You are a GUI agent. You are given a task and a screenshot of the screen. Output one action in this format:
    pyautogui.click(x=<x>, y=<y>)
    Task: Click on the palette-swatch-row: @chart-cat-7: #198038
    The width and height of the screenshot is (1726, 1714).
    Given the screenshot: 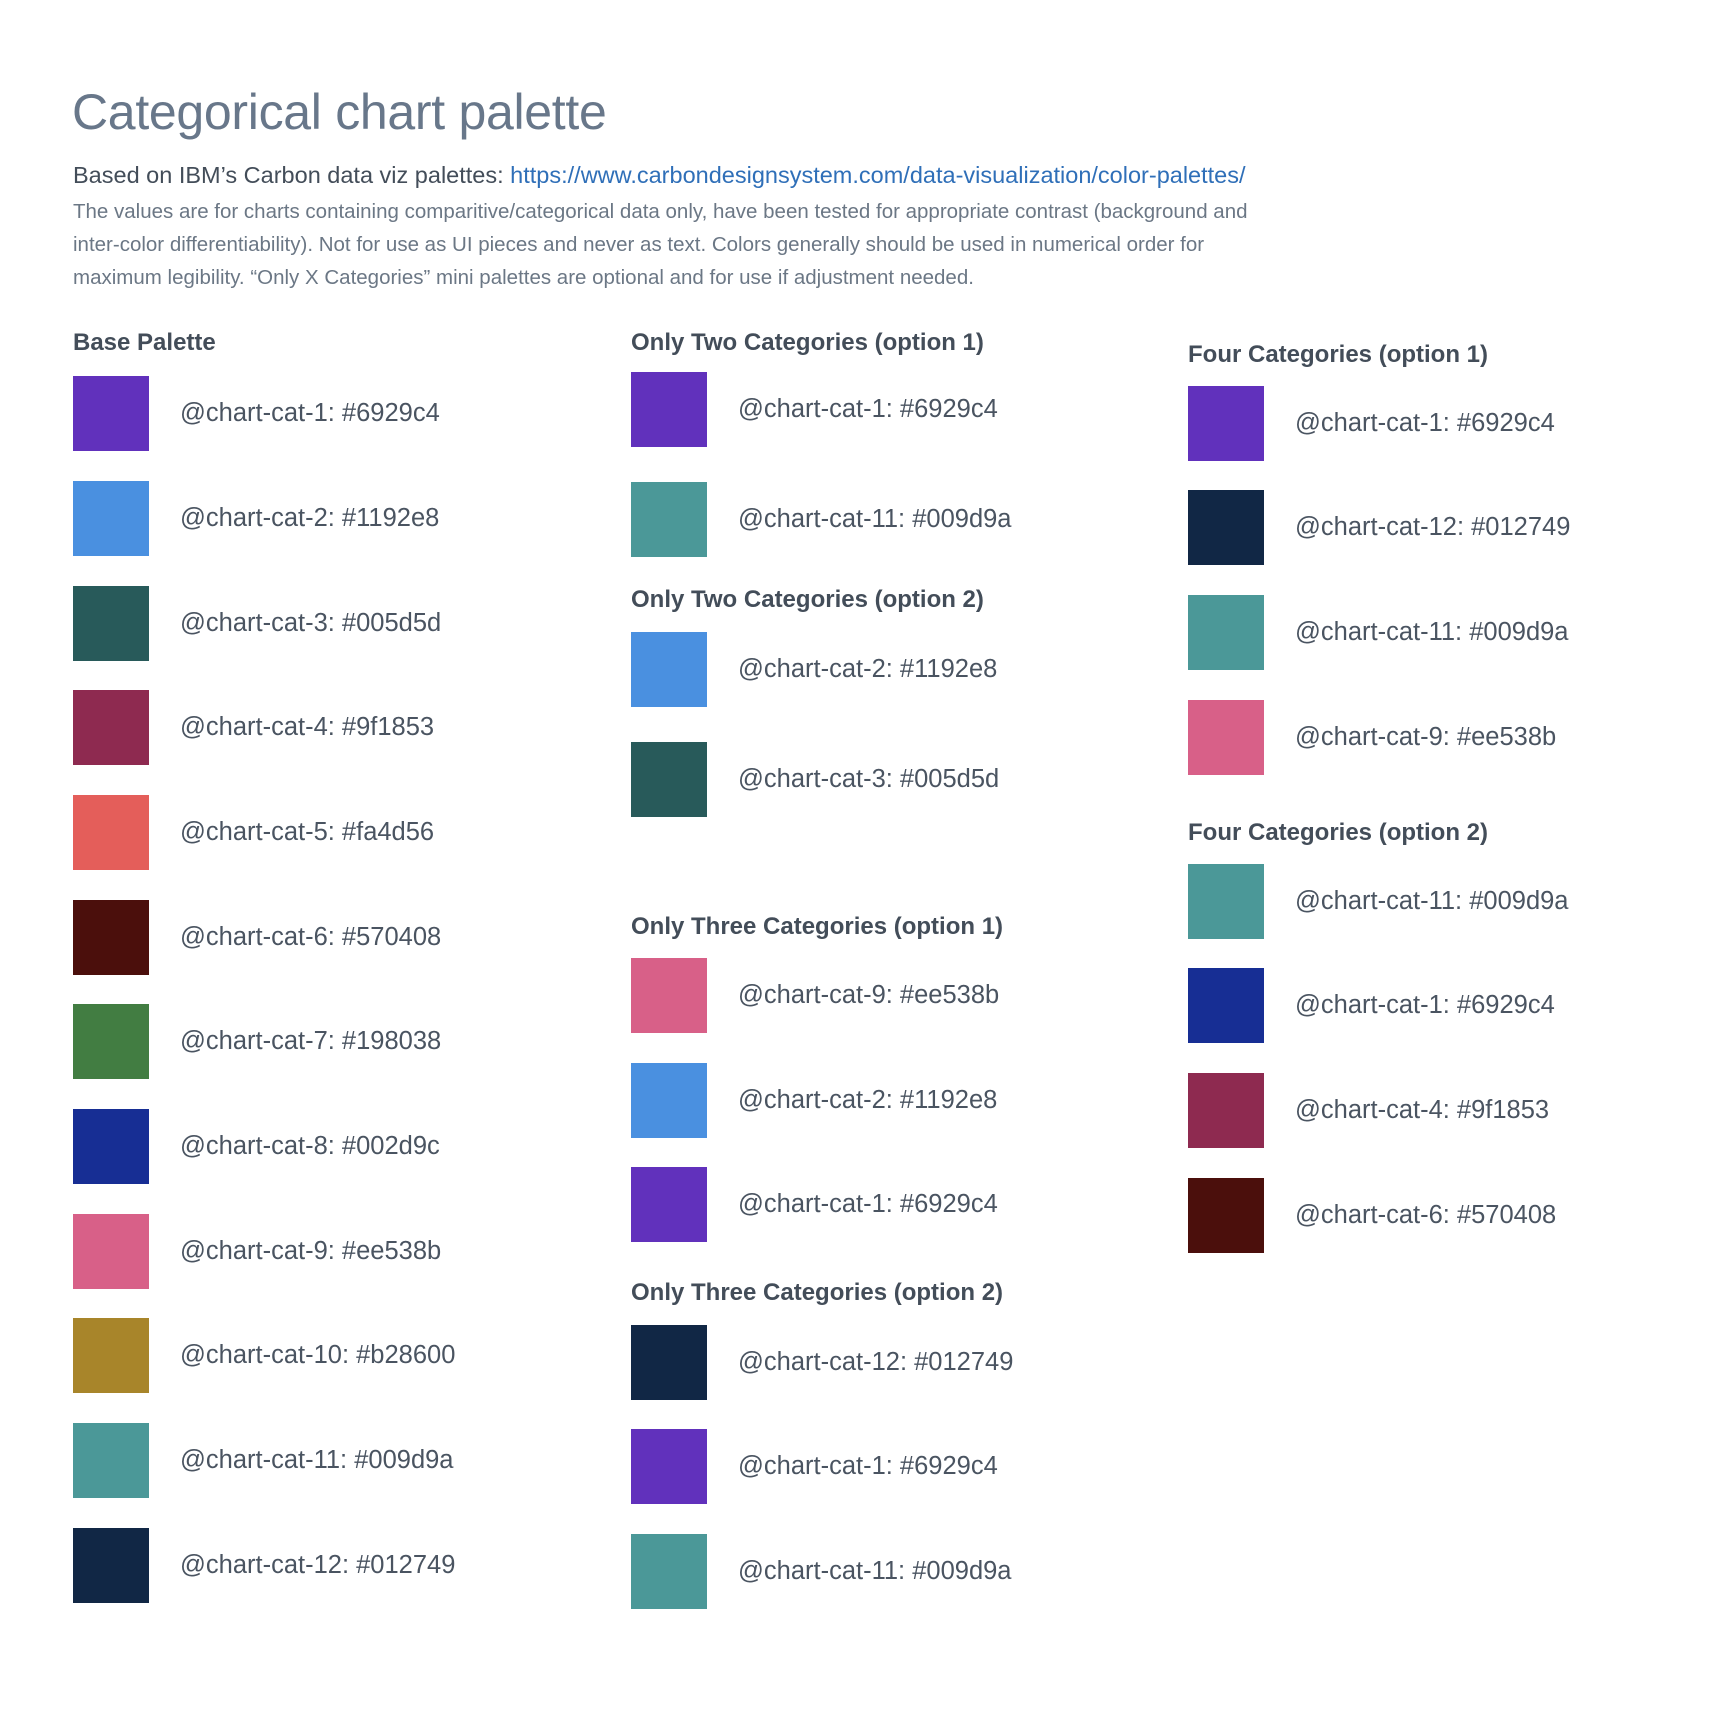 What is the action you would take?
    pyautogui.click(x=257, y=1041)
    